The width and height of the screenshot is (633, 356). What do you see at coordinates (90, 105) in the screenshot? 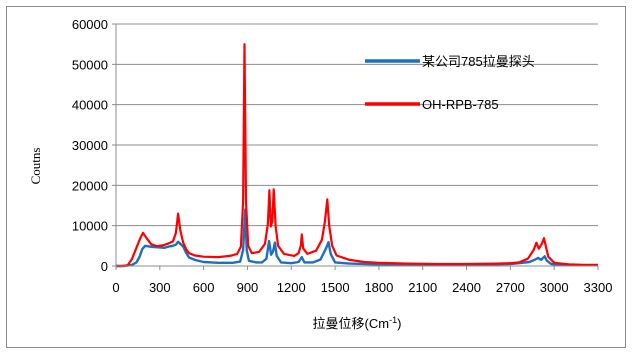
I see `y-tick-label: 40000` at bounding box center [90, 105].